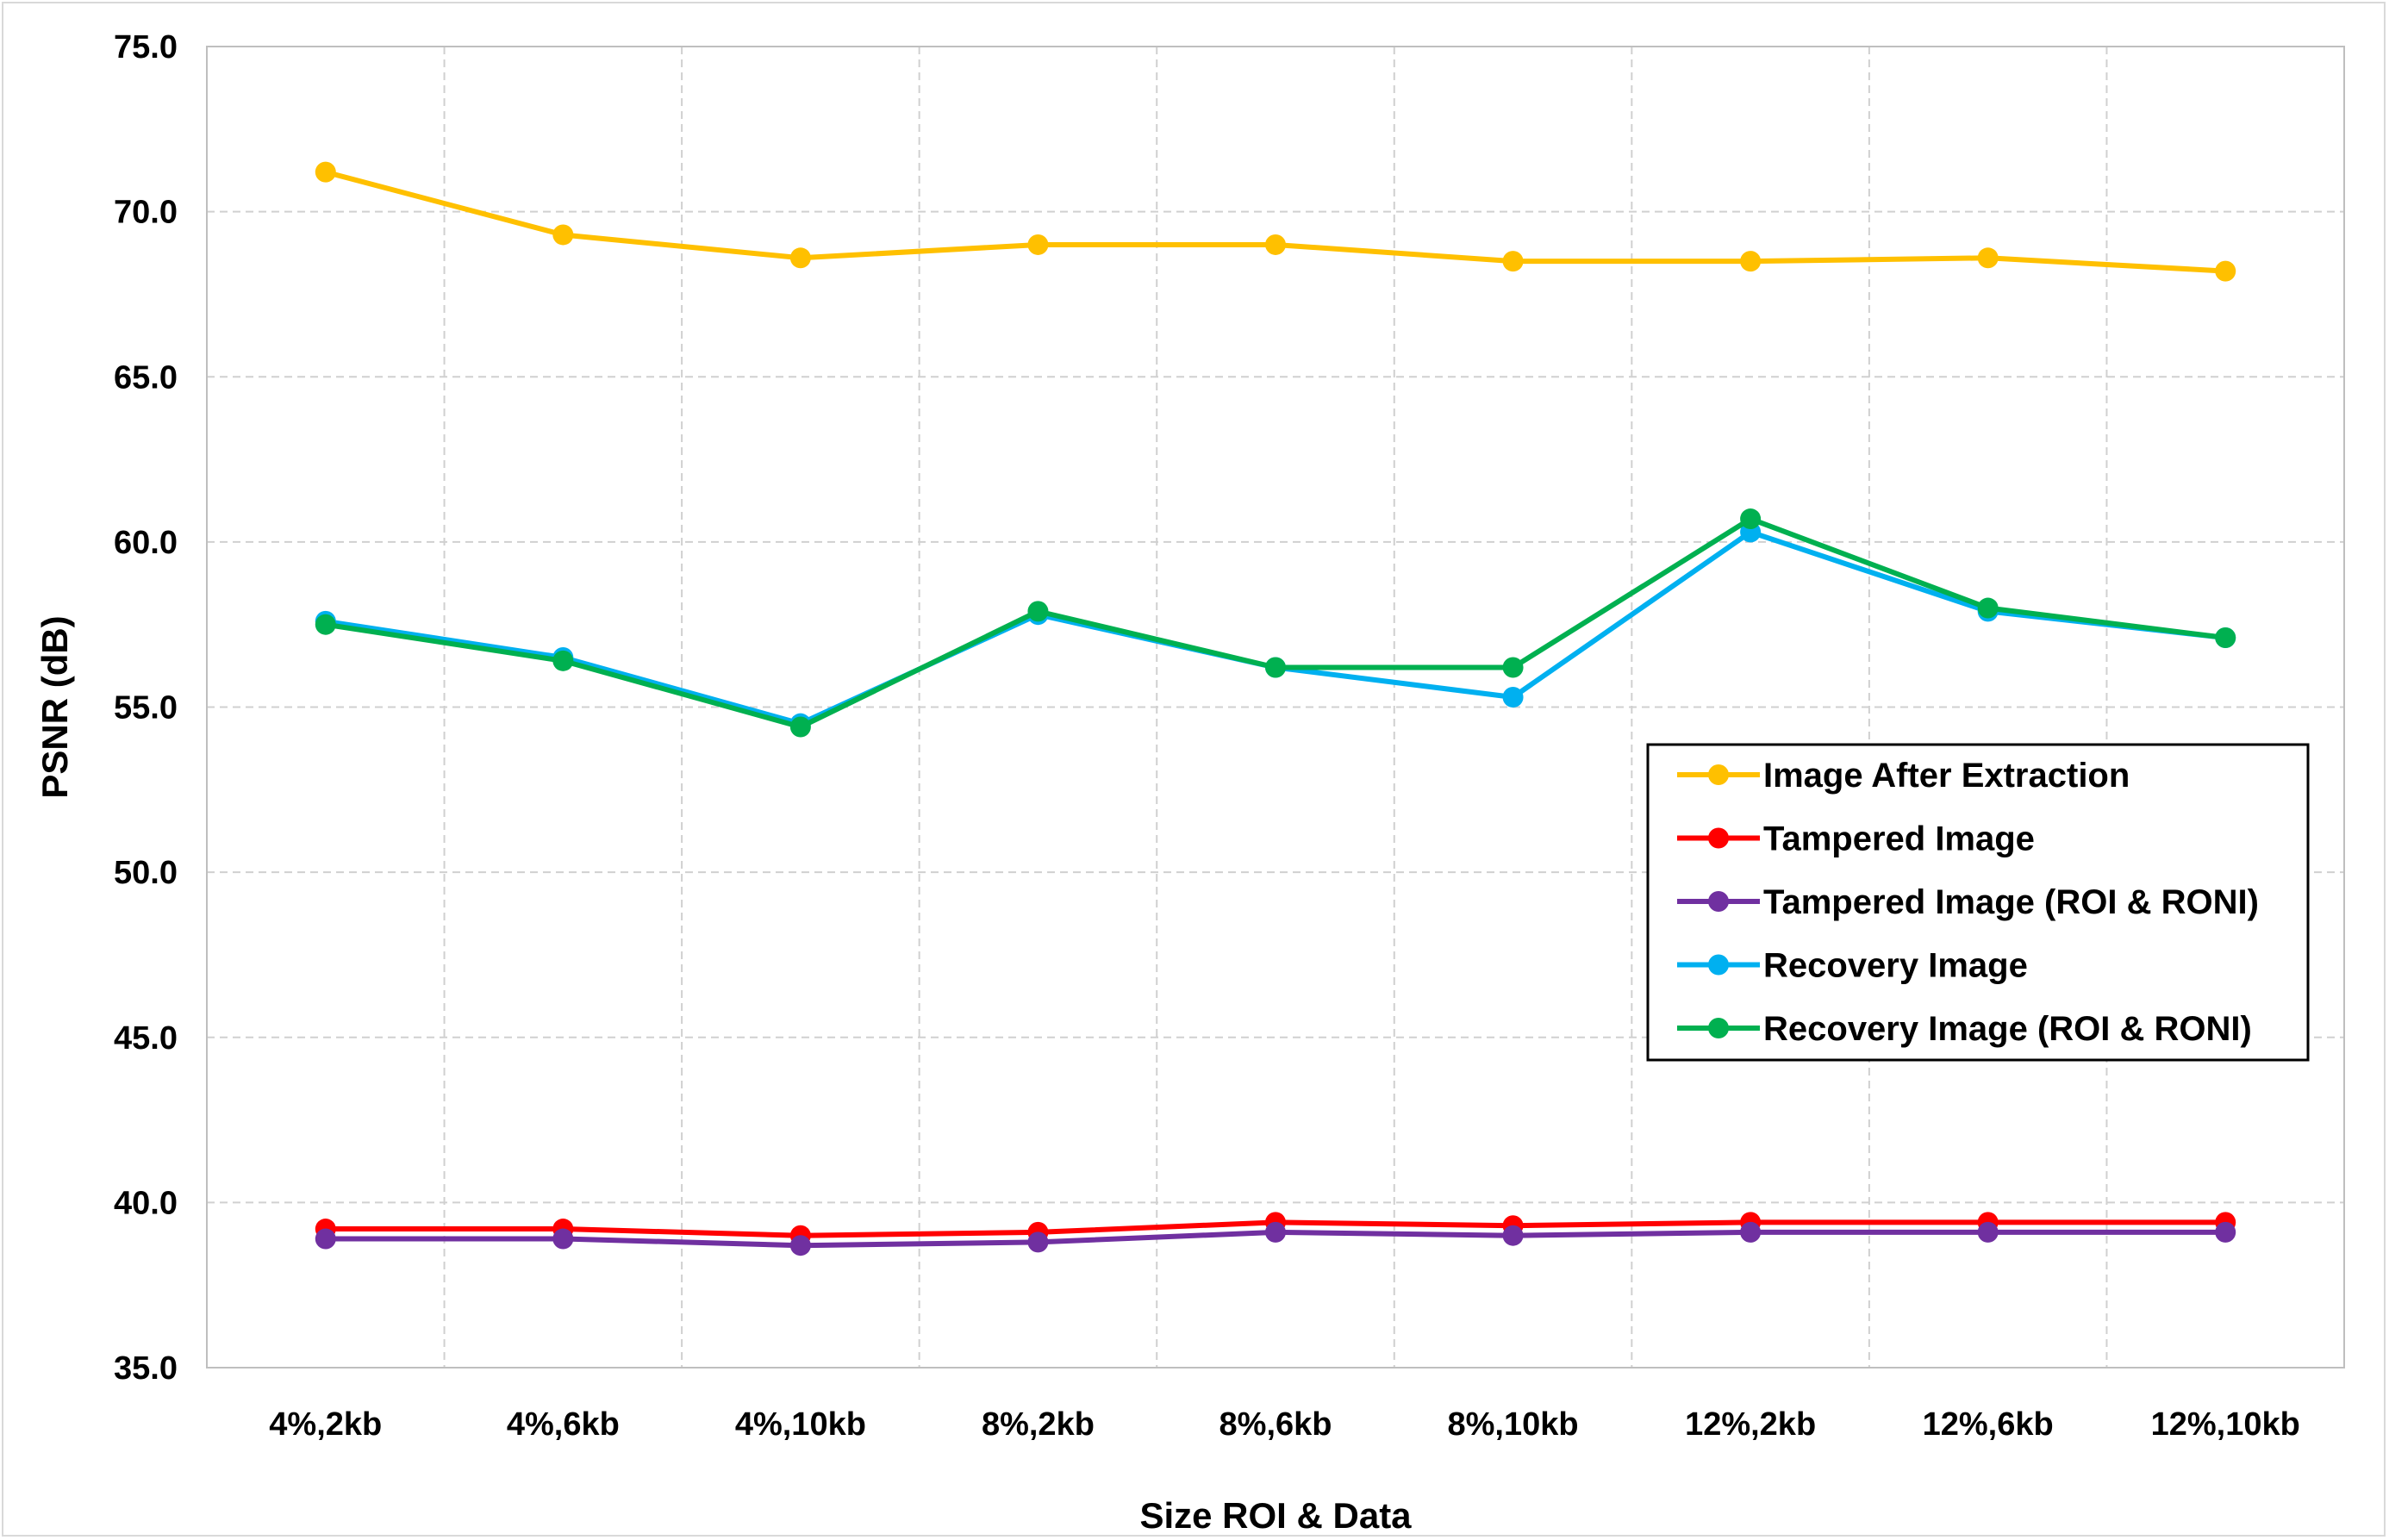 The height and width of the screenshot is (1540, 2389). What do you see at coordinates (146, 377) in the screenshot?
I see `y-tick-label: 65.0` at bounding box center [146, 377].